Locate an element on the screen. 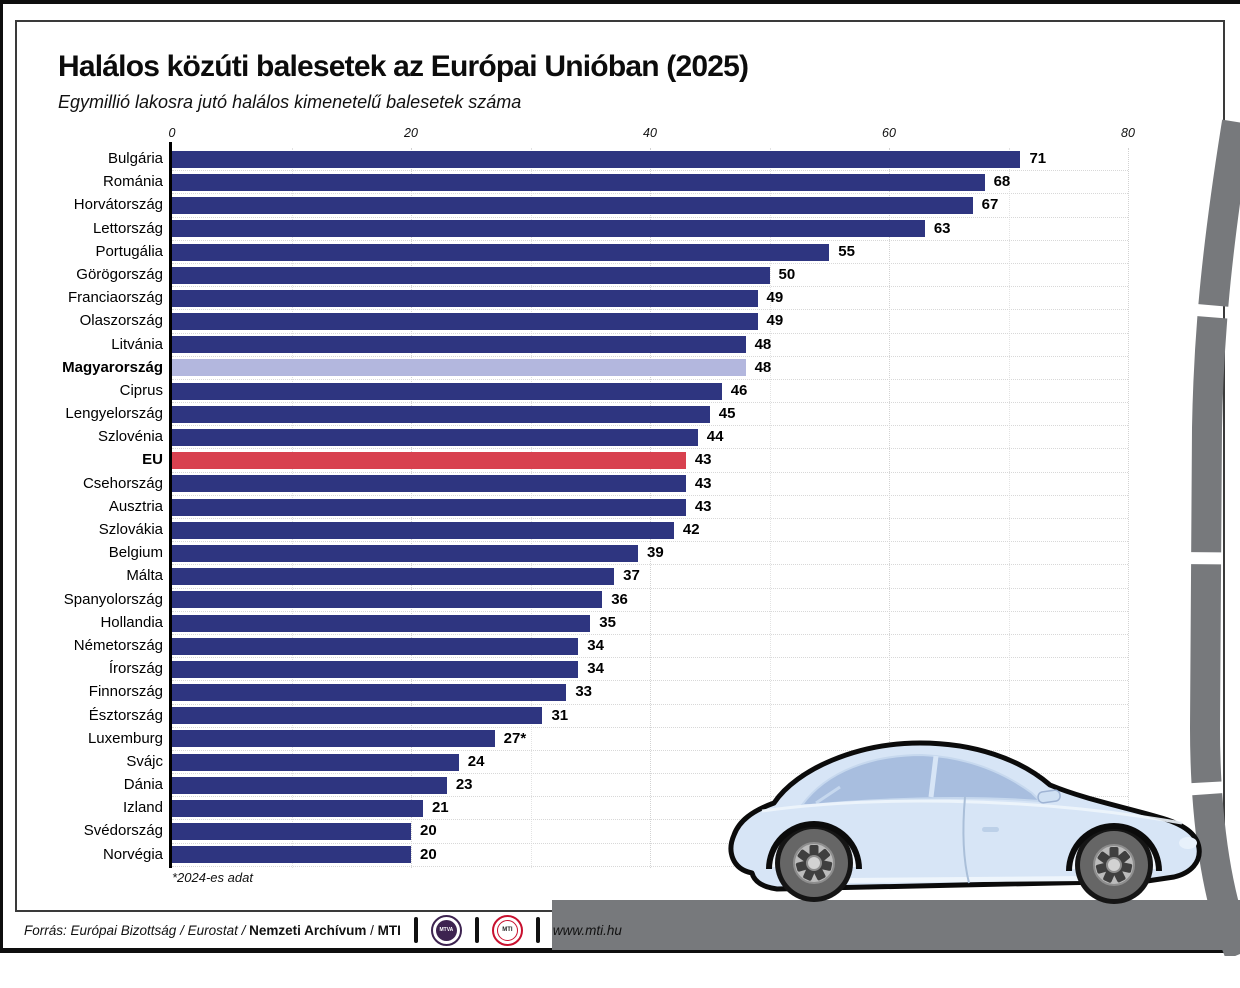 This screenshot has height=988, width=1240. value-label: 35 is located at coordinates (607, 622).